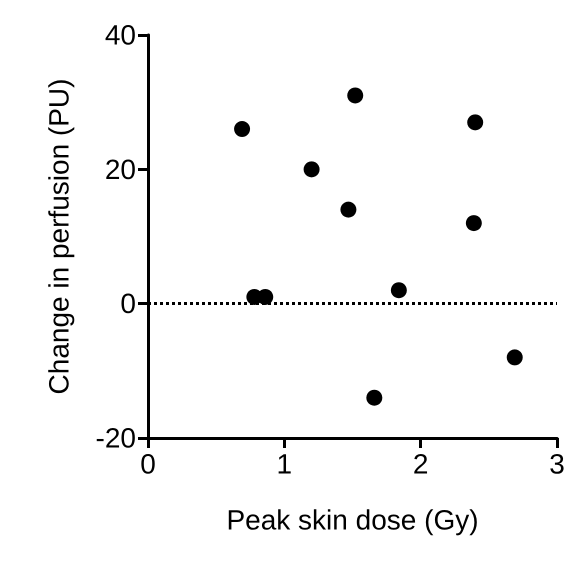 The image size is (577, 579). Describe the element at coordinates (116, 438) in the screenshot. I see `y-tick-label: -20` at that location.